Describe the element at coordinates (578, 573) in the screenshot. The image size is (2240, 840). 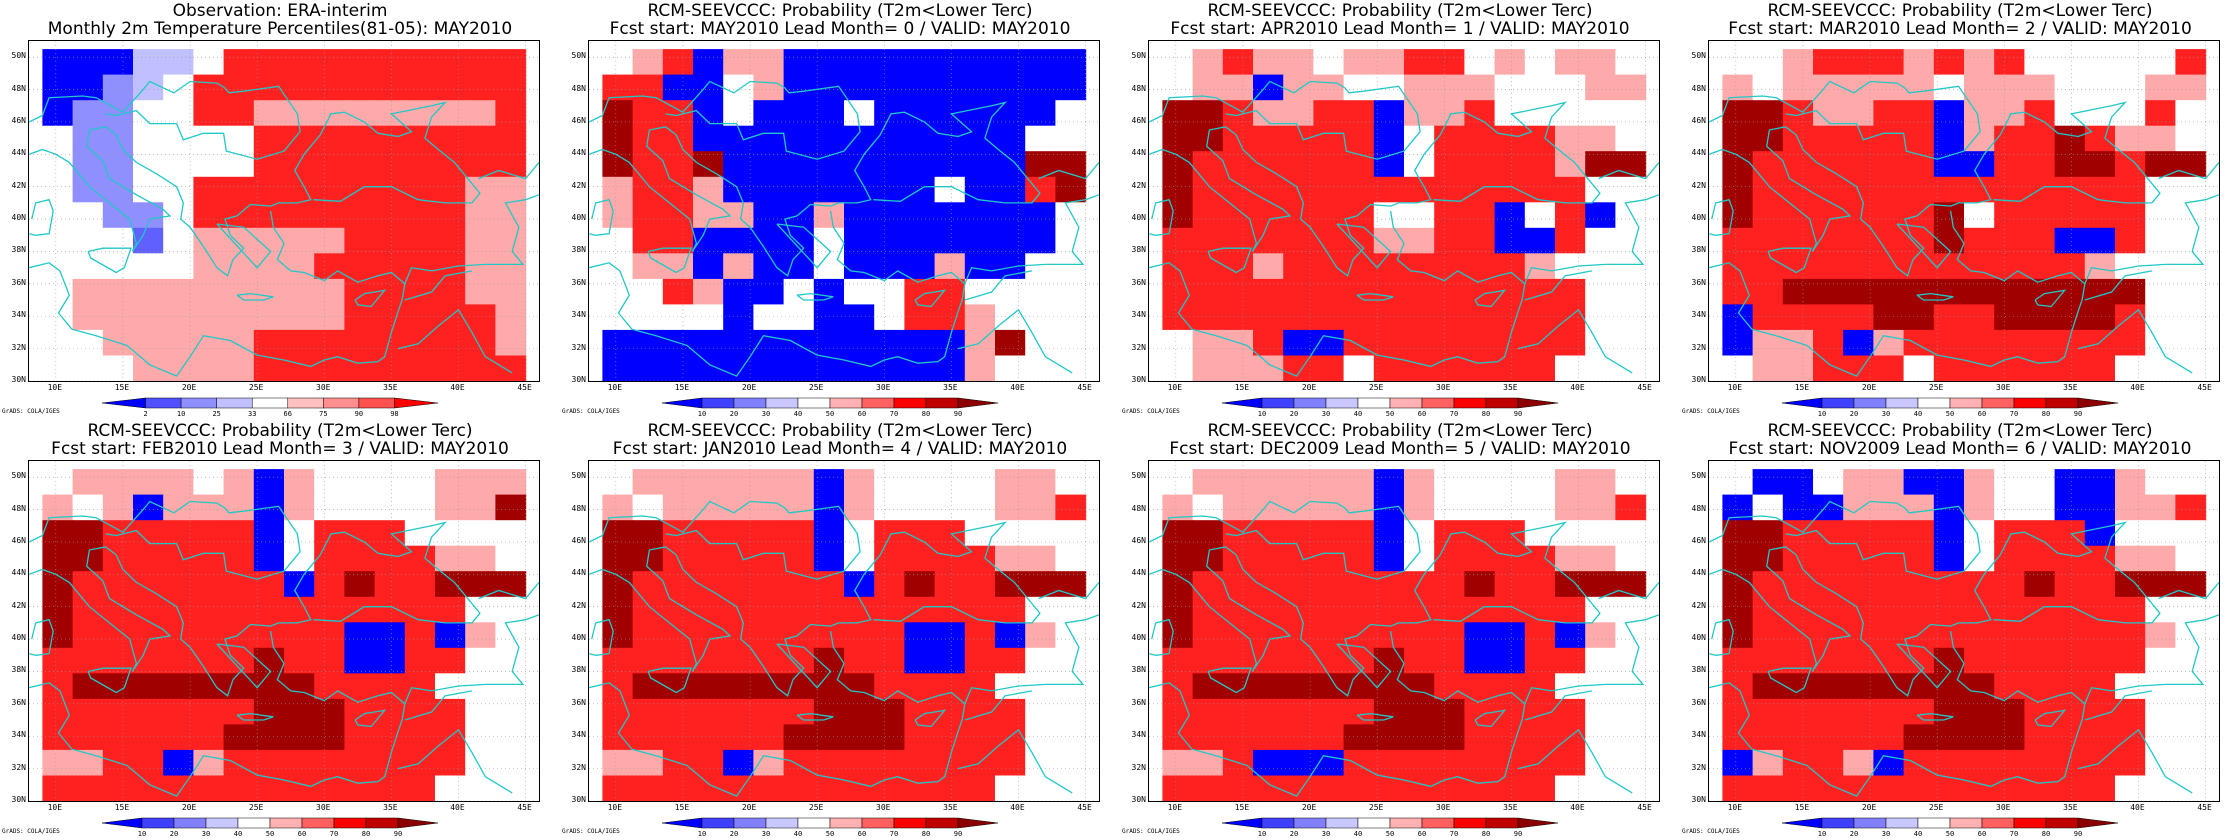
I see `lat-tick-label: 44N` at that location.